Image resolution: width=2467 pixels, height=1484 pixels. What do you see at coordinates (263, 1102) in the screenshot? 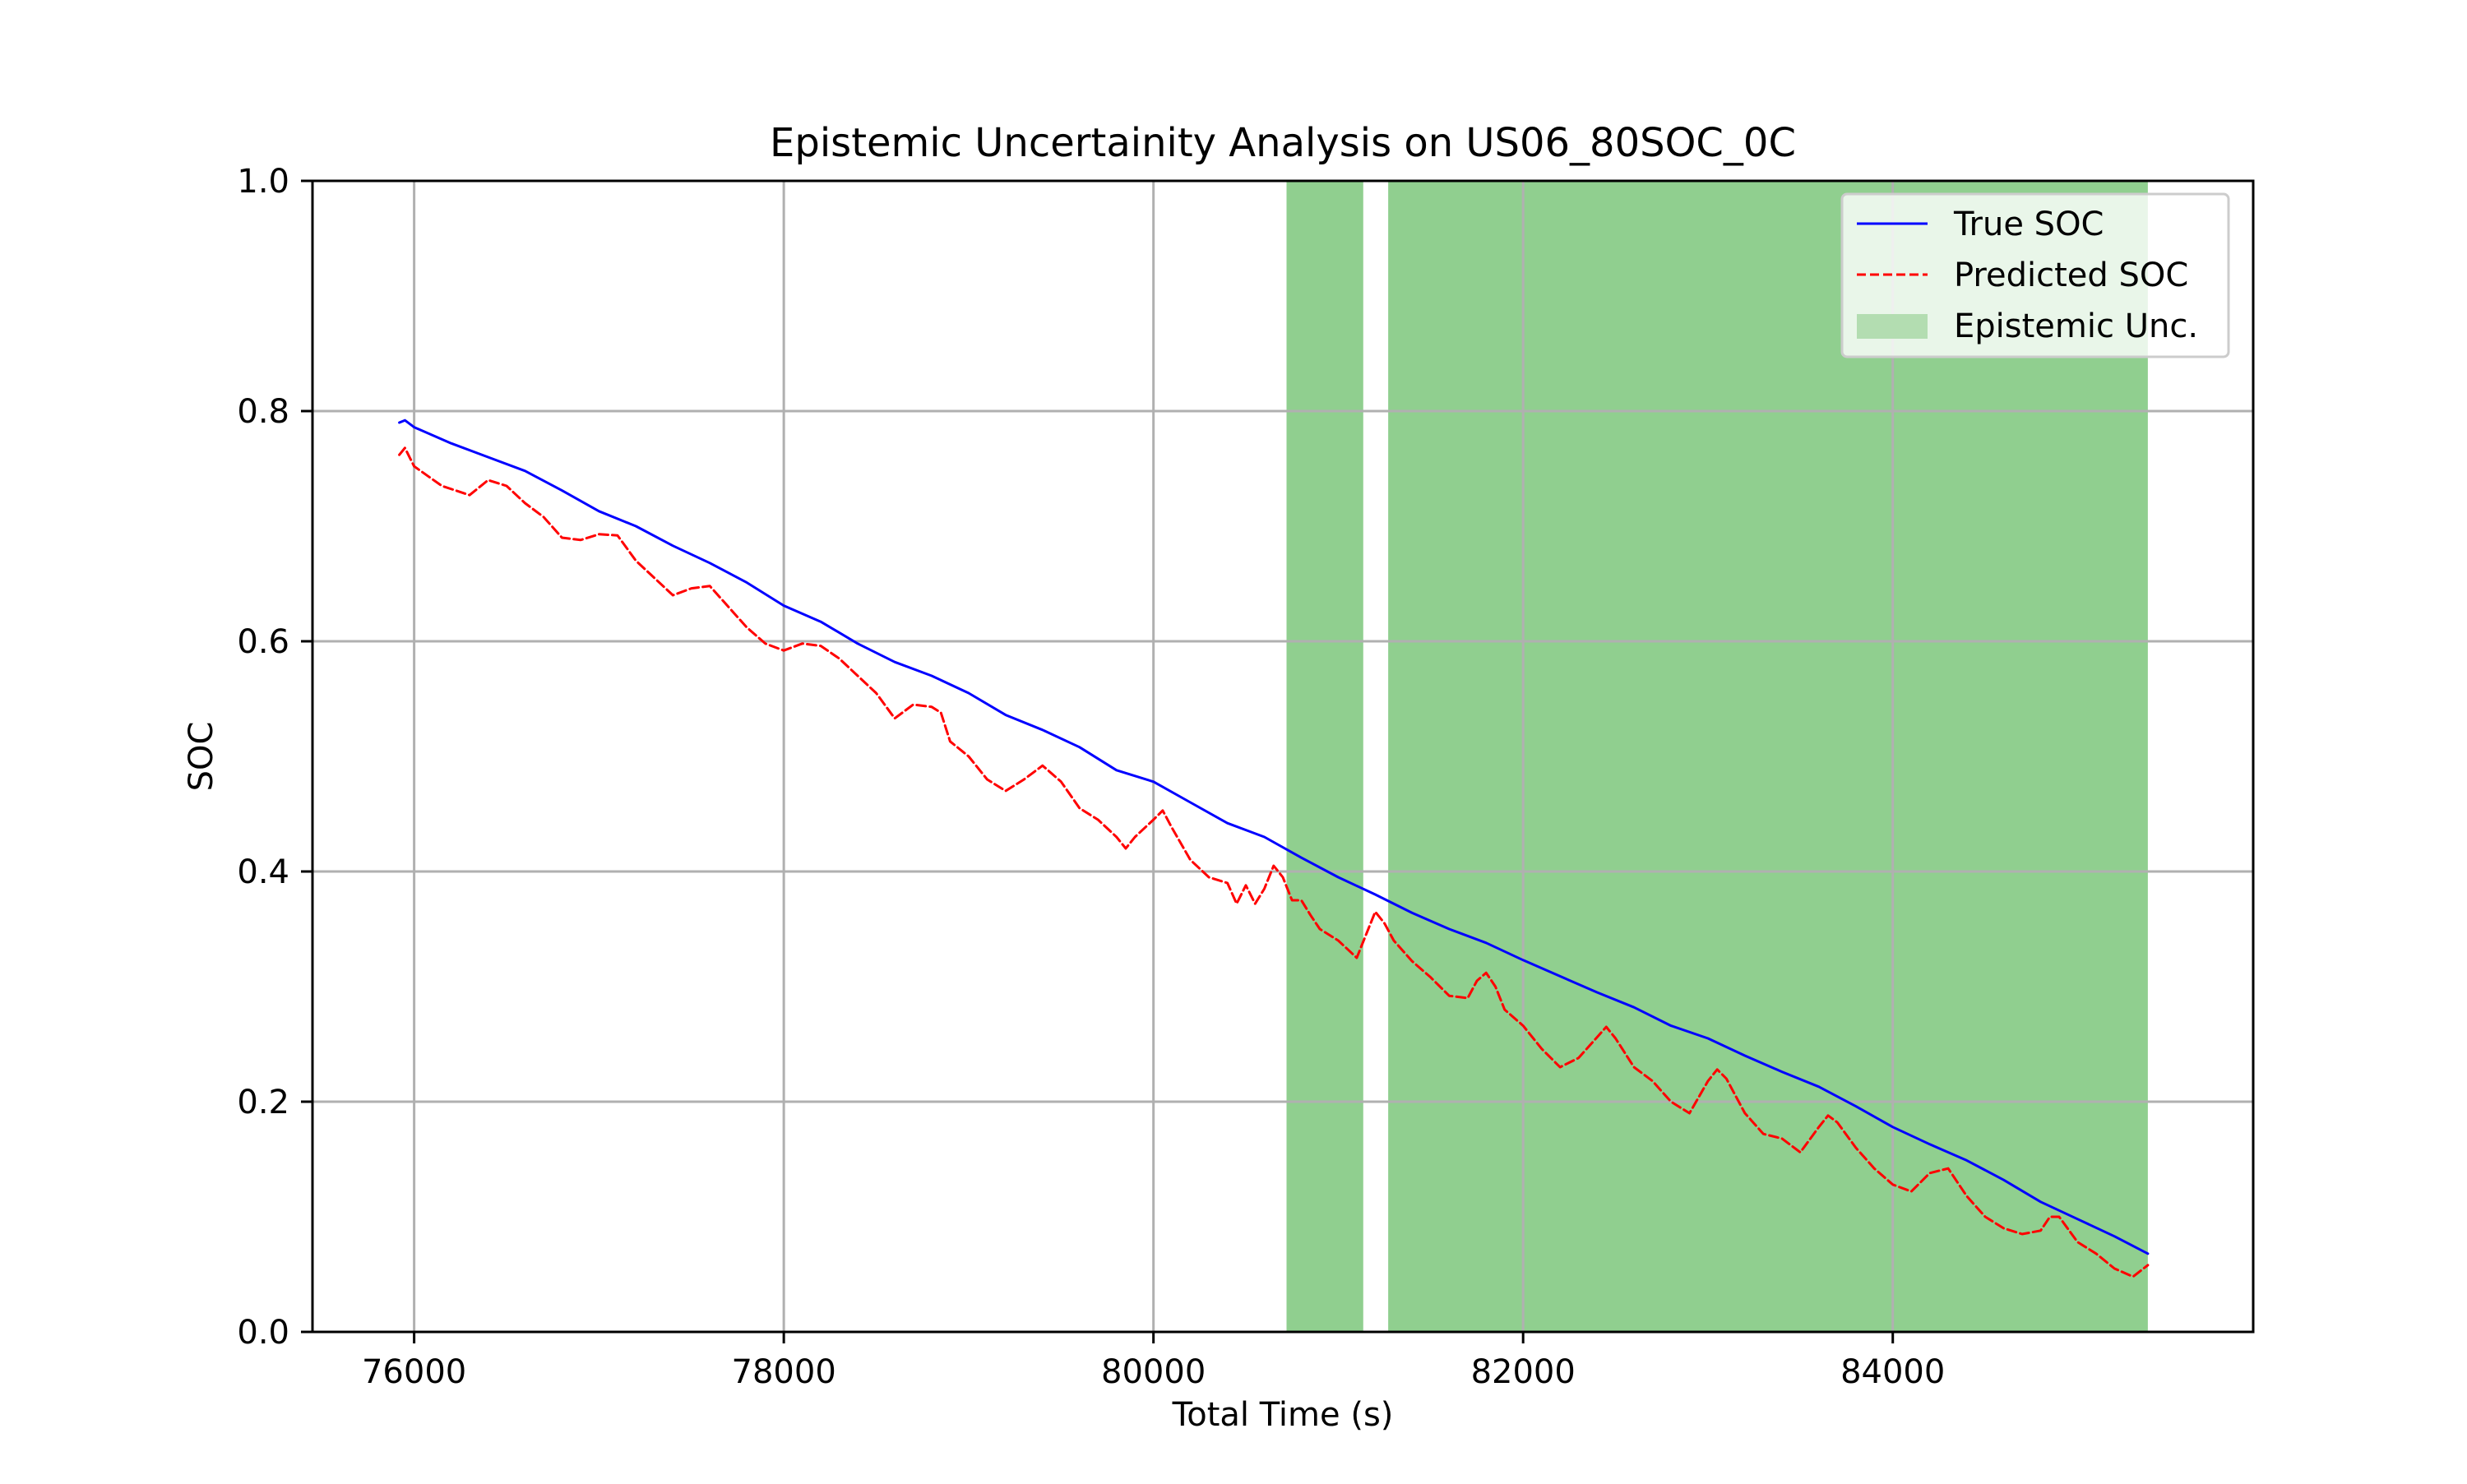
I see `y-tick-label-1: 0.2` at bounding box center [263, 1102].